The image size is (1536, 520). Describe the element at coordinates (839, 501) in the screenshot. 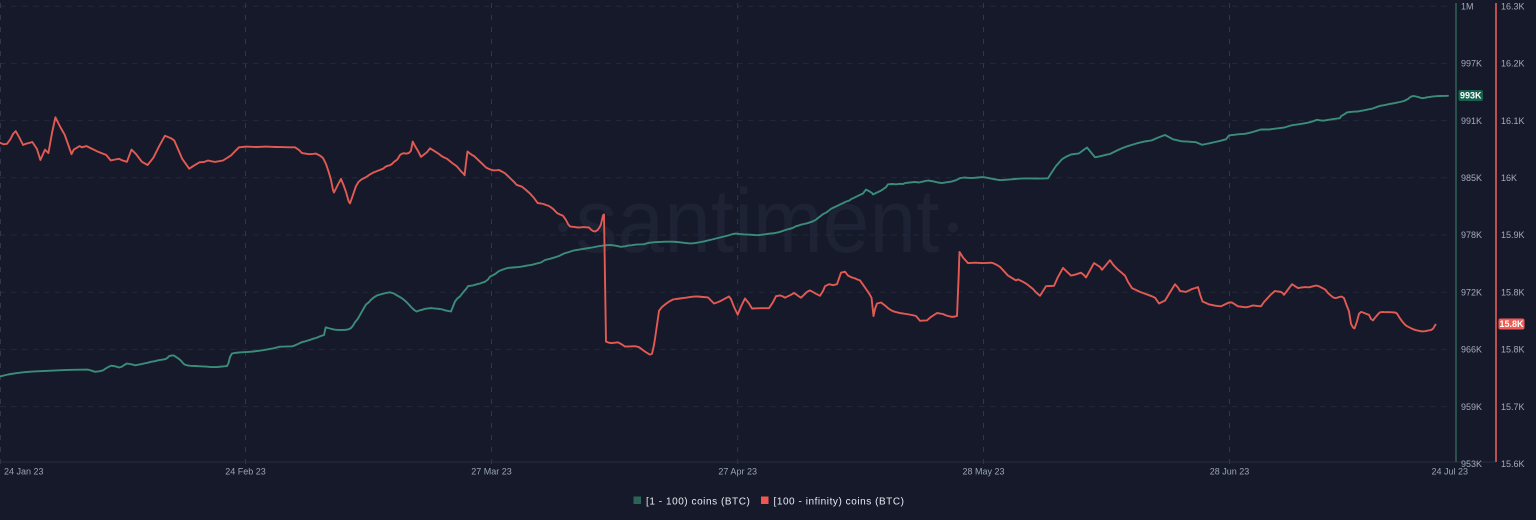

I see `svg-text: [100 - infinity) coins (BTC)` at that location.